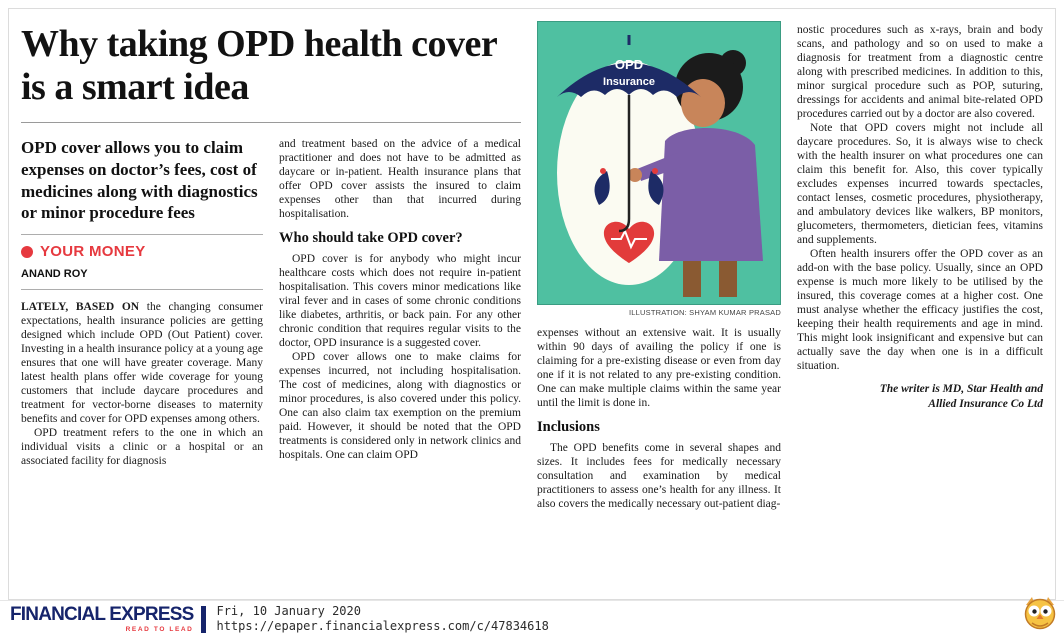 The image size is (1064, 637). I want to click on logo-wordmark: FINANCIAL EXPRESS, so click(102, 614).